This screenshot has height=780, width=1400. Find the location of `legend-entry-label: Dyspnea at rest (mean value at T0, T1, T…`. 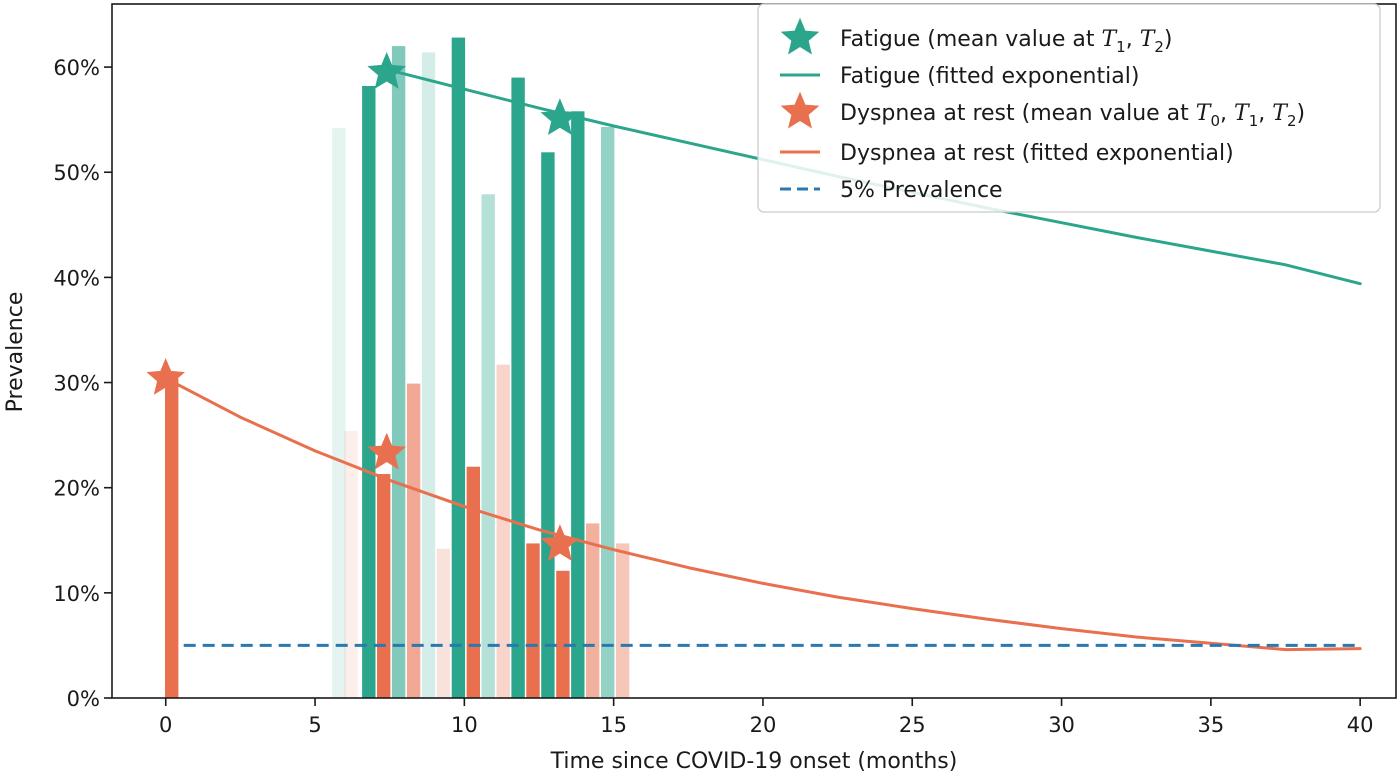

legend-entry-label: Dyspnea at rest (mean value at T0, T1, T… is located at coordinates (1072, 115).